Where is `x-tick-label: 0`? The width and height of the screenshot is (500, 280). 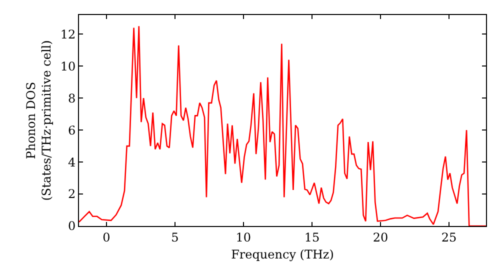 x-tick-label: 0 is located at coordinates (106, 237).